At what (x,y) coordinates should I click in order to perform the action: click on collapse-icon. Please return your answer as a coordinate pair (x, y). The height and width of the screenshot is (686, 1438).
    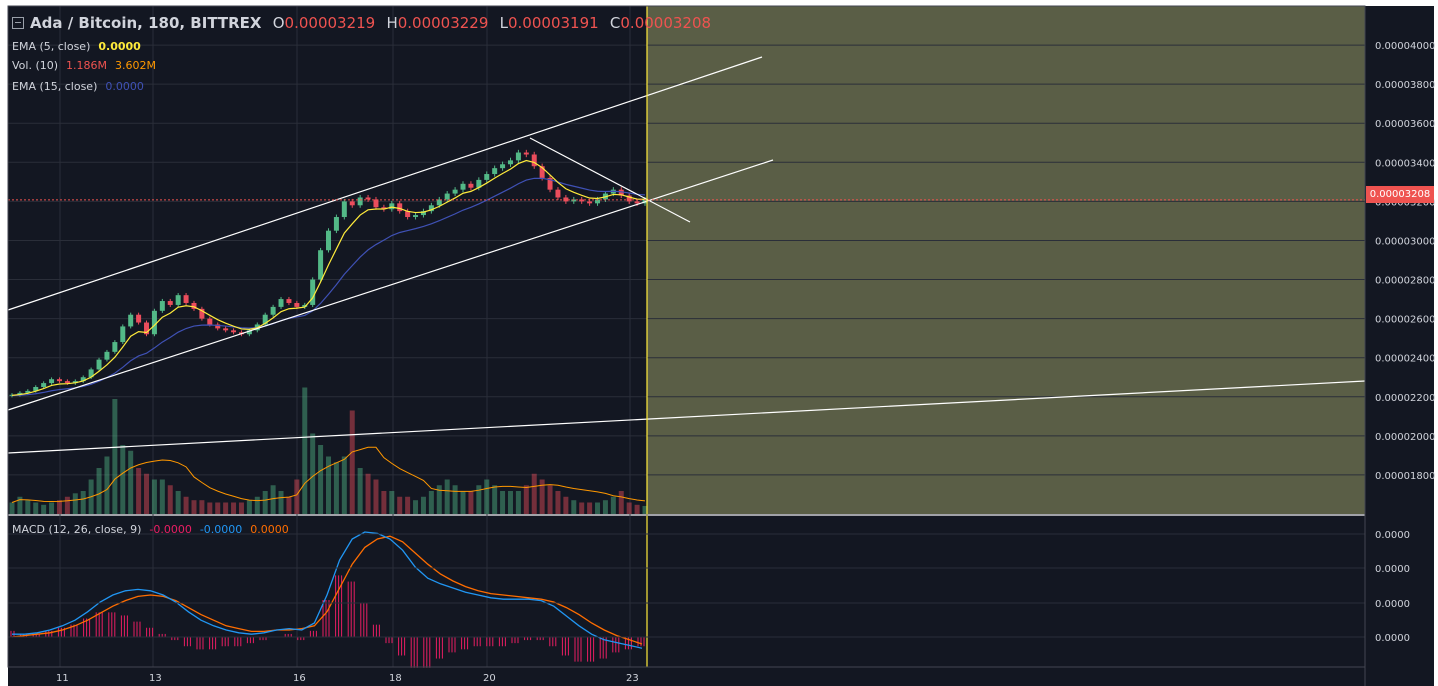
    Looking at the image, I should click on (18, 23).